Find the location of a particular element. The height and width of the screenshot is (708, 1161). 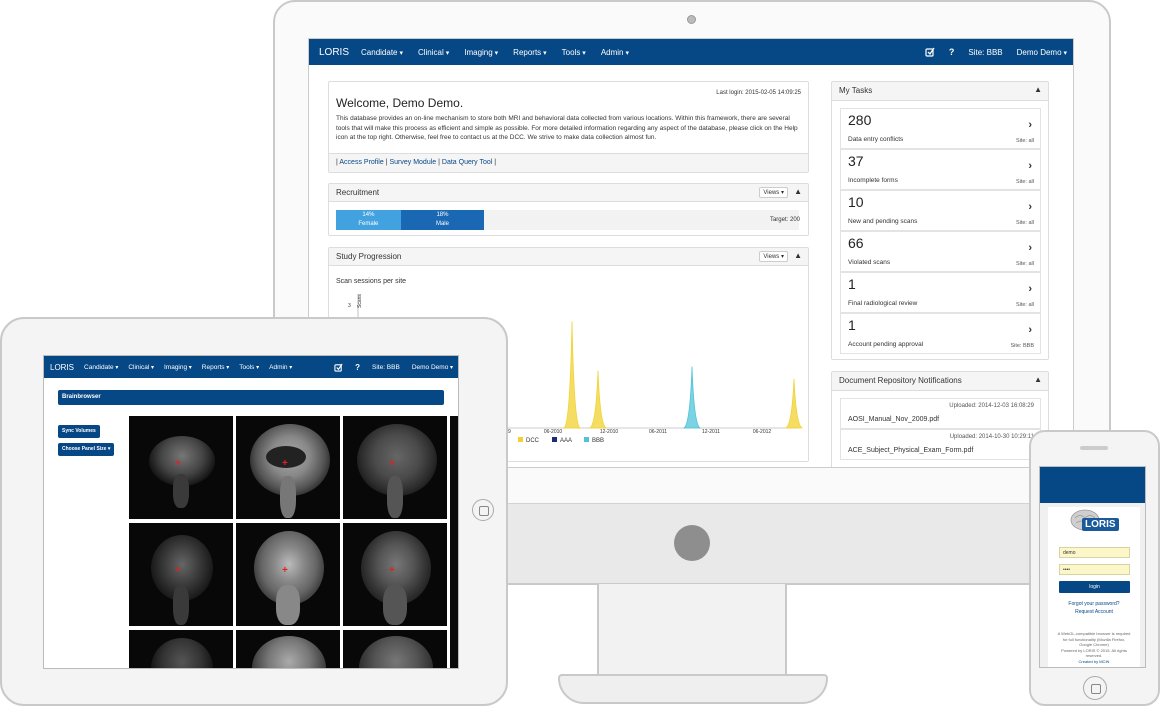

doc-filename: AOSI_Manual_Nov_2009.pdf is located at coordinates (894, 419).